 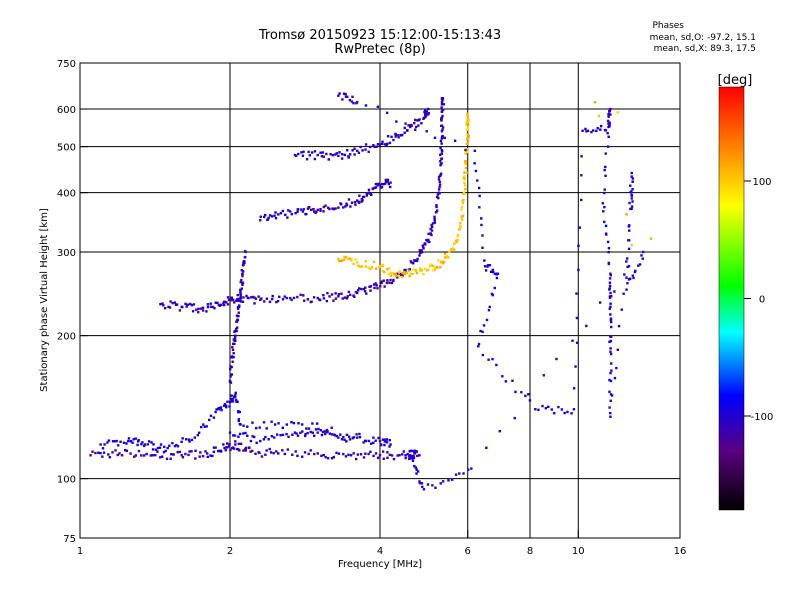 I want to click on y-axis-label: Stationary phase Virtual Height [km], so click(x=44, y=300).